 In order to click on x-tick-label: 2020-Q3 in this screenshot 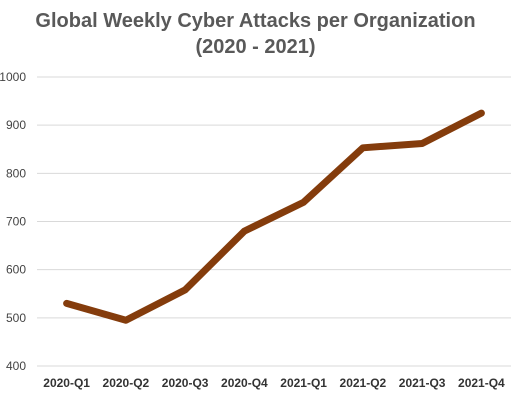, I will do `click(185, 383)`.